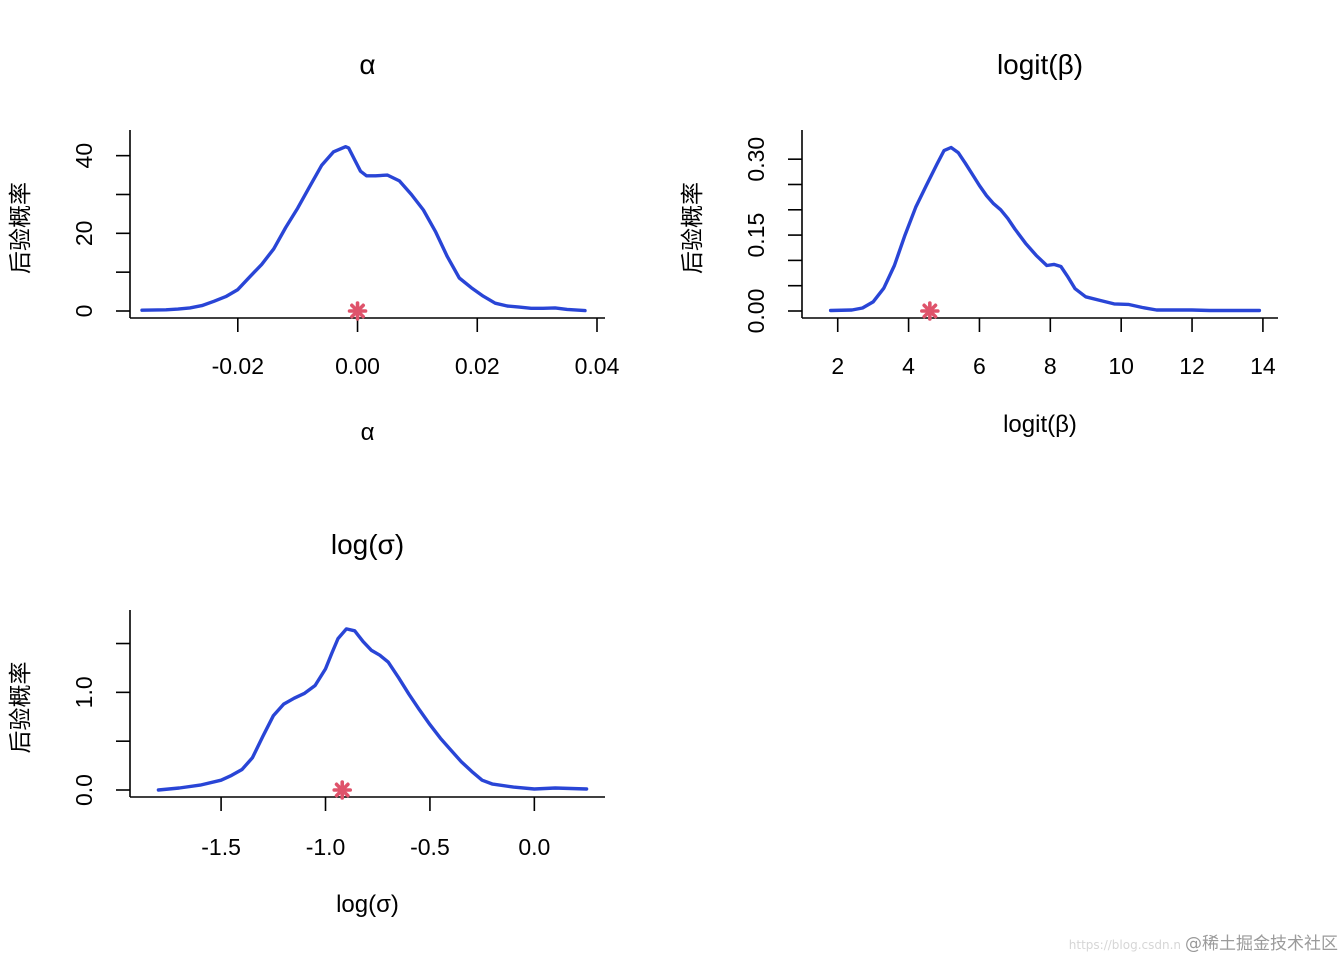 This screenshot has width=1344, height=960. Describe the element at coordinates (84, 234) in the screenshot. I see `y-tick-label: 20` at that location.